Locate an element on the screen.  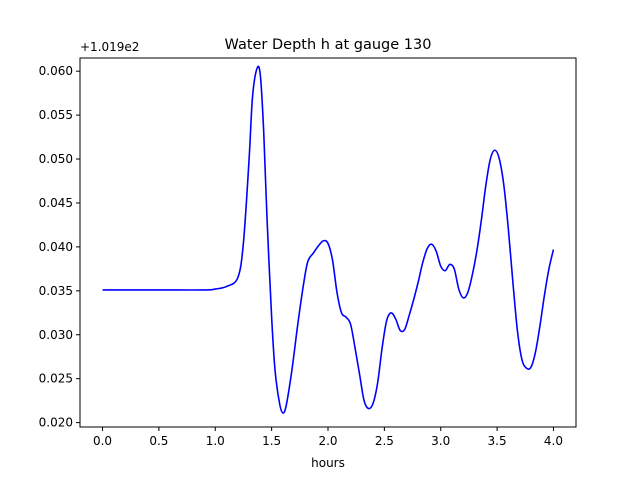
x-tick-label: 2.0 is located at coordinates (327, 441).